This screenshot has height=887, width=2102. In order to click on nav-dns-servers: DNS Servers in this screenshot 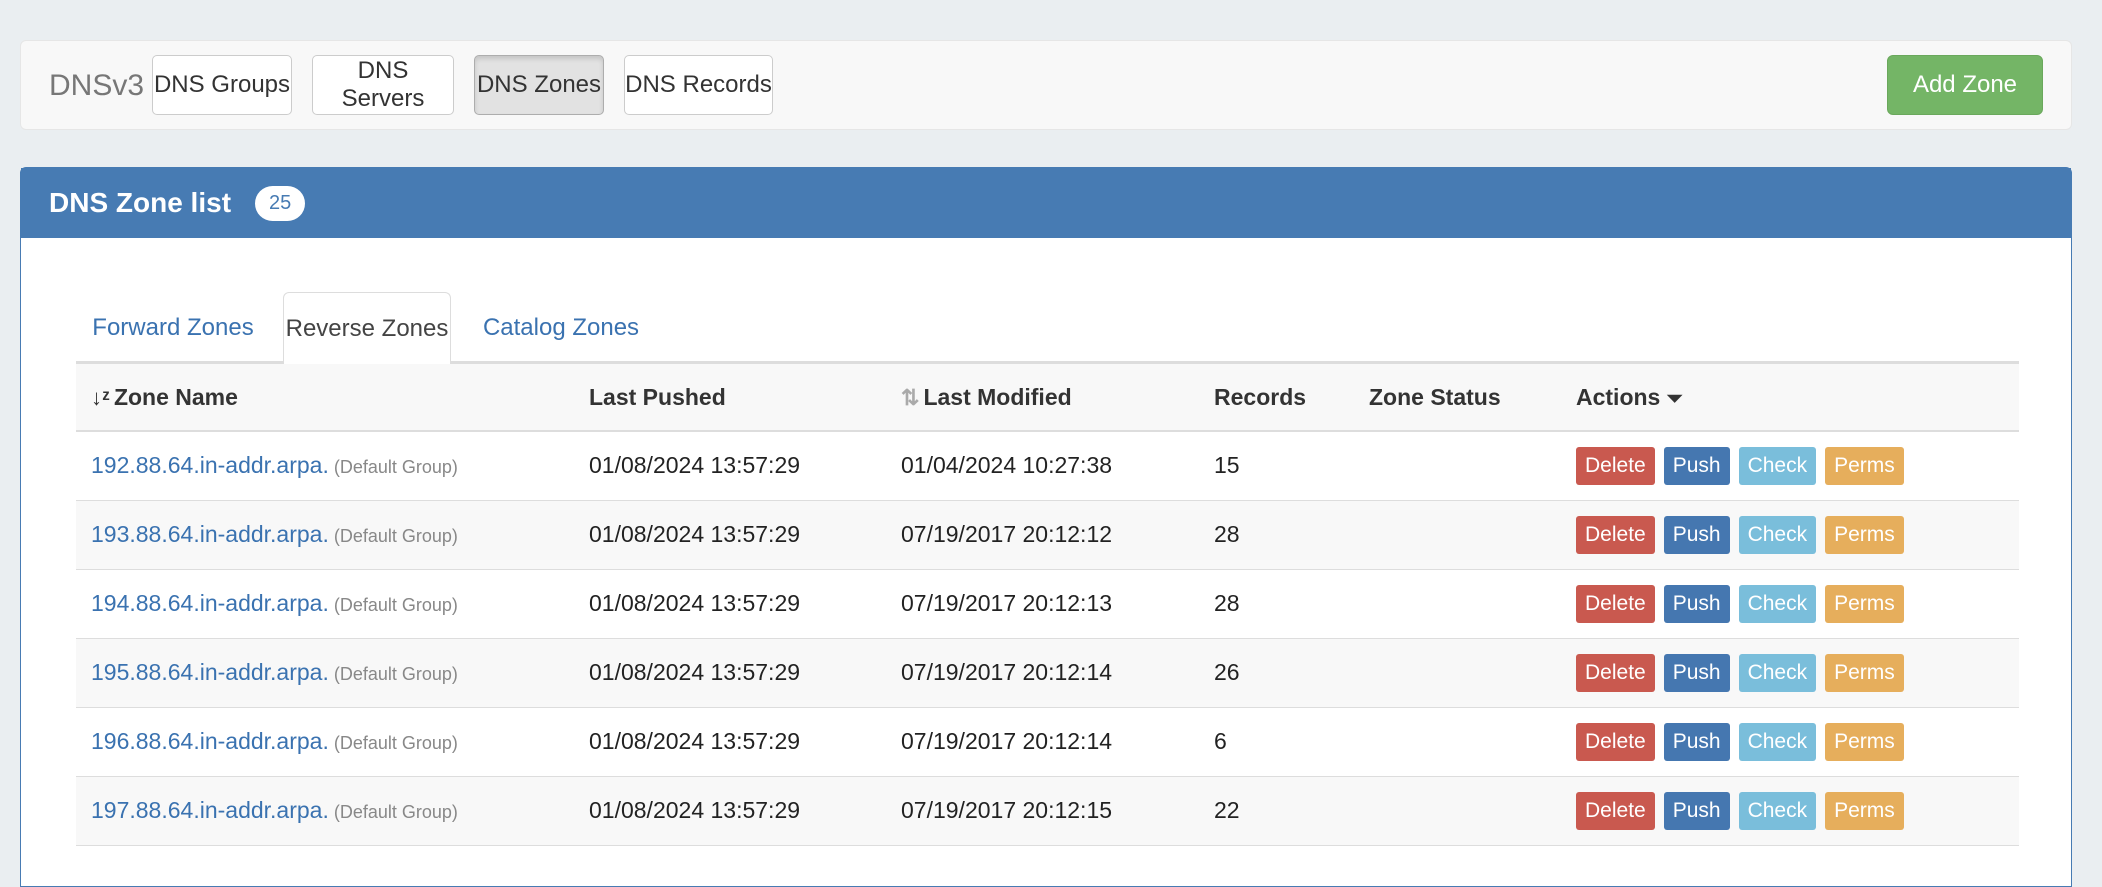, I will do `click(383, 85)`.